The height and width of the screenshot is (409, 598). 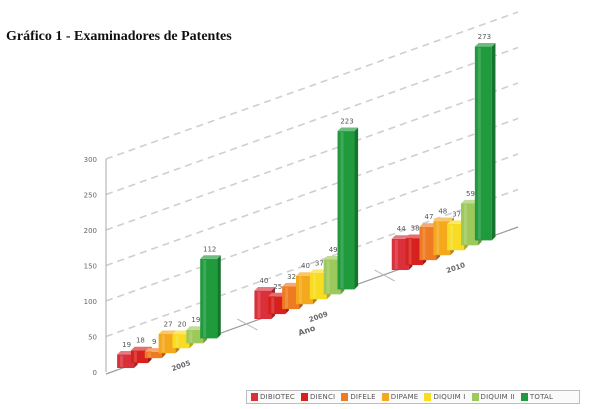 I want to click on data-label: 20, so click(x=182, y=324).